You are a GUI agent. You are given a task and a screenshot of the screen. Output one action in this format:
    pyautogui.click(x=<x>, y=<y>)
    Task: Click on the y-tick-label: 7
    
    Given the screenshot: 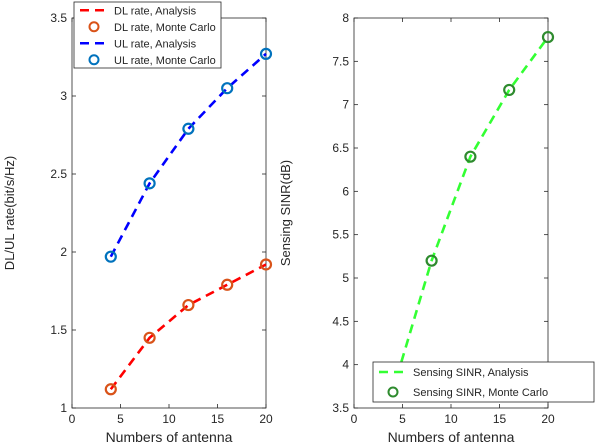 What is the action you would take?
    pyautogui.click(x=345, y=105)
    